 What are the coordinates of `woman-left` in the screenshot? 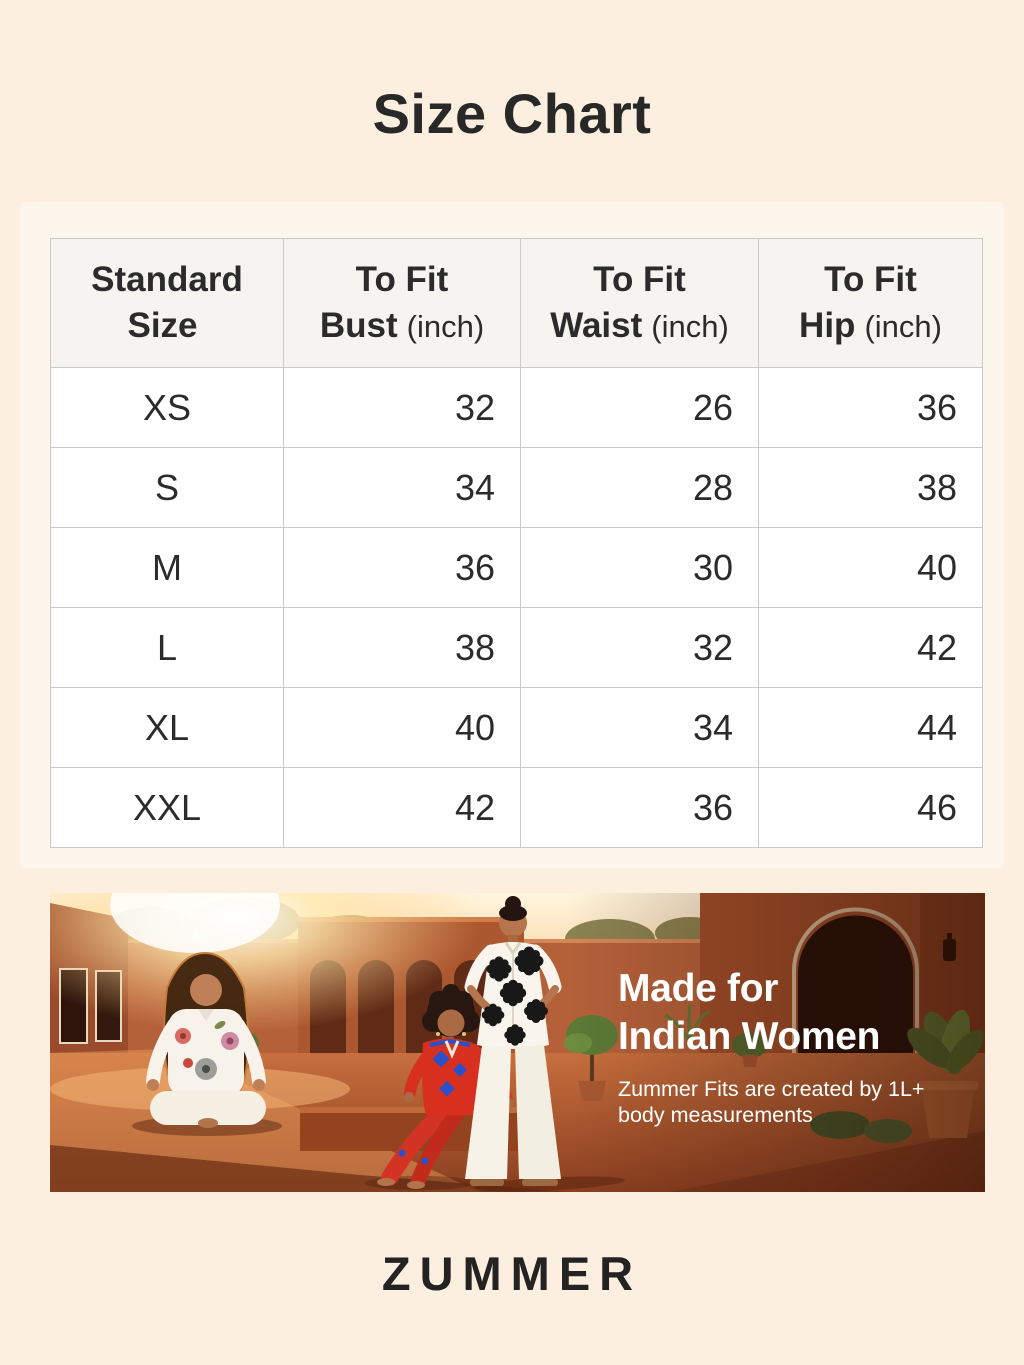 It's located at (207, 1043).